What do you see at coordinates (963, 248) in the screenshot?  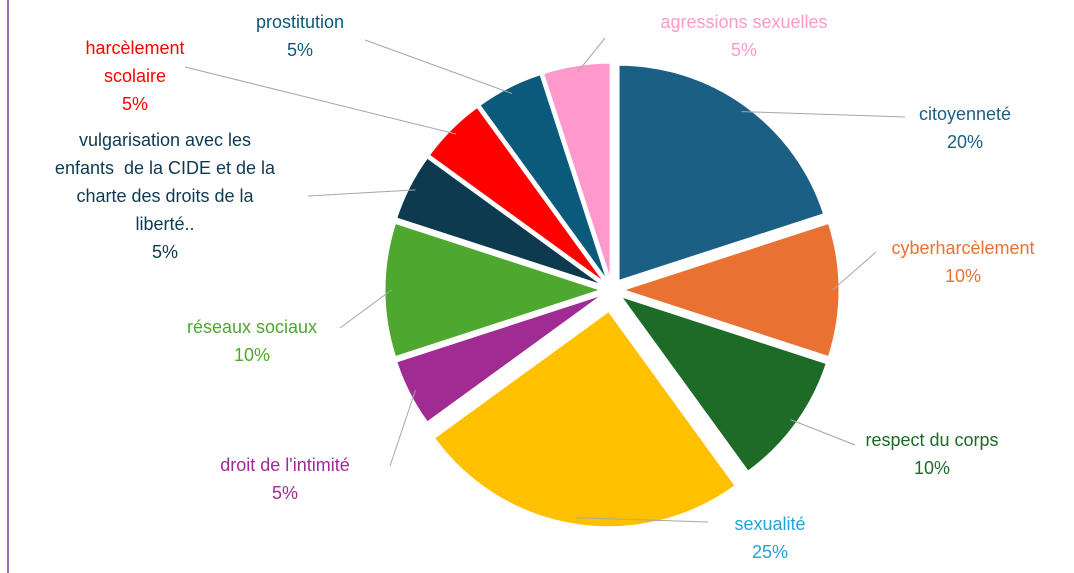 I see `category-label: cyberharcèlement` at bounding box center [963, 248].